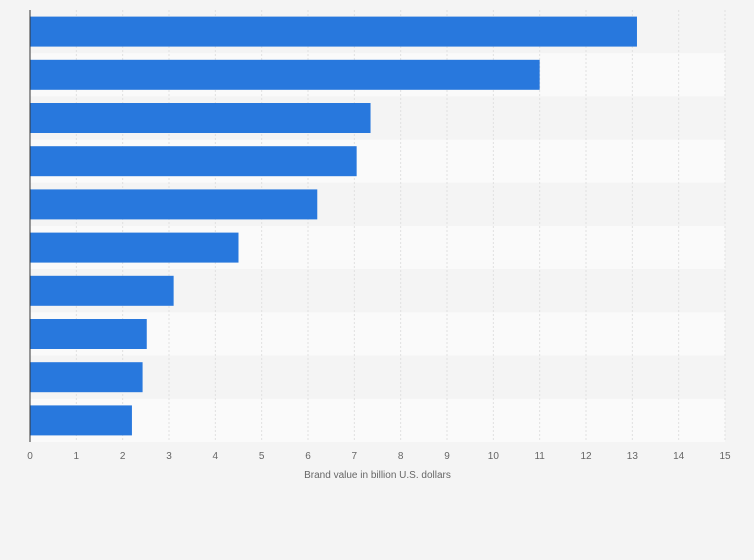  Describe the element at coordinates (123, 456) in the screenshot. I see `x-tick-label: 2` at that location.